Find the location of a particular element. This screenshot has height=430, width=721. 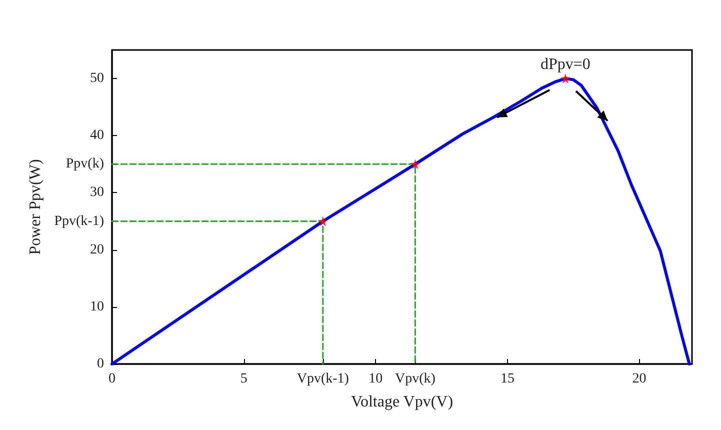

x-tick-label: 10 is located at coordinates (375, 379).